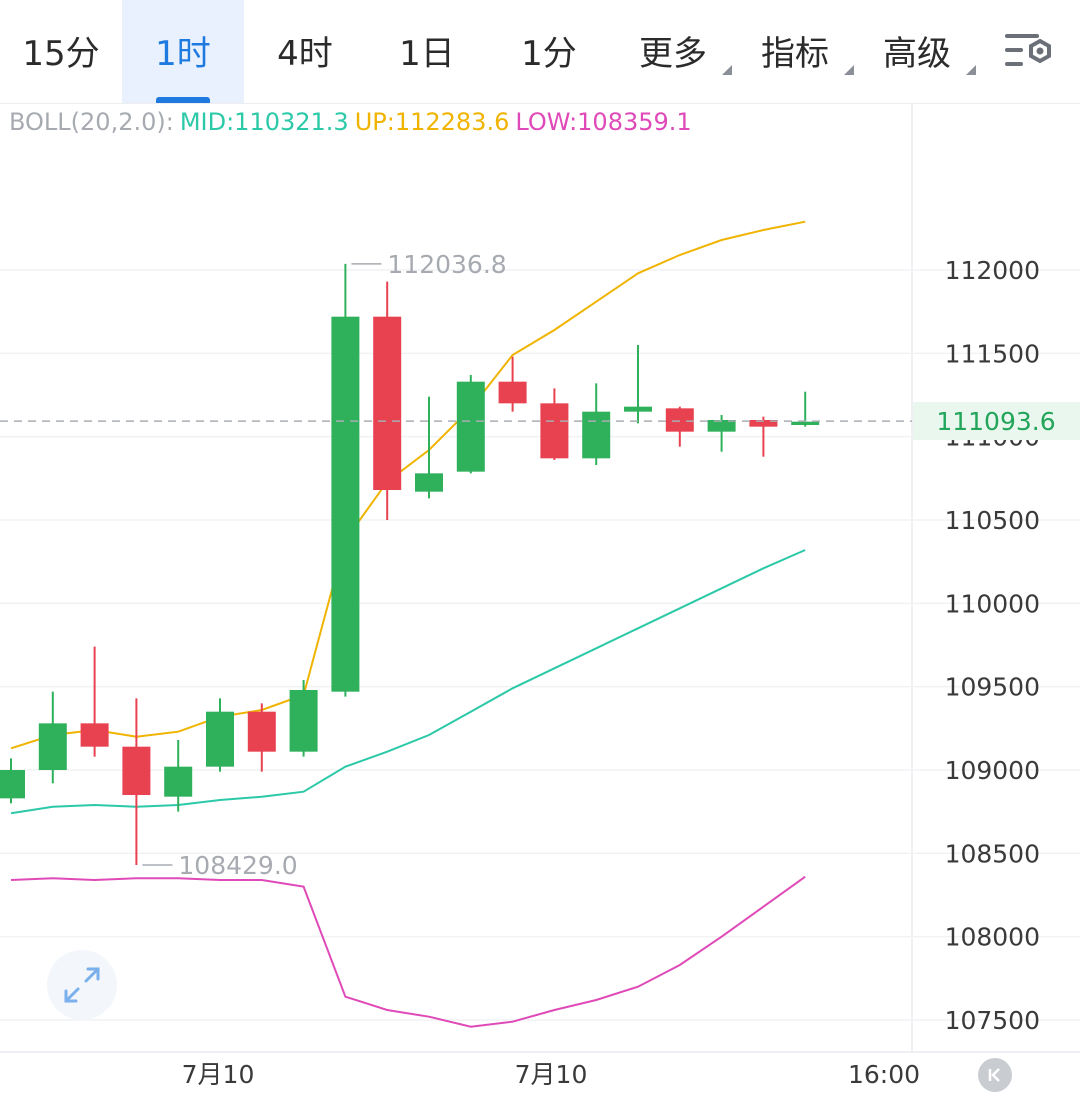 The width and height of the screenshot is (1080, 1098). What do you see at coordinates (603, 122) in the screenshot?
I see `boll-low-value: LOW:108359.1` at bounding box center [603, 122].